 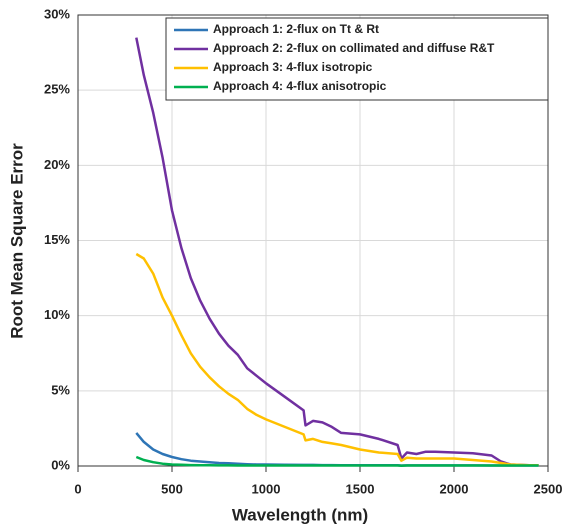 I want to click on y-axis-label: Root Mean Square Error, so click(x=16, y=241).